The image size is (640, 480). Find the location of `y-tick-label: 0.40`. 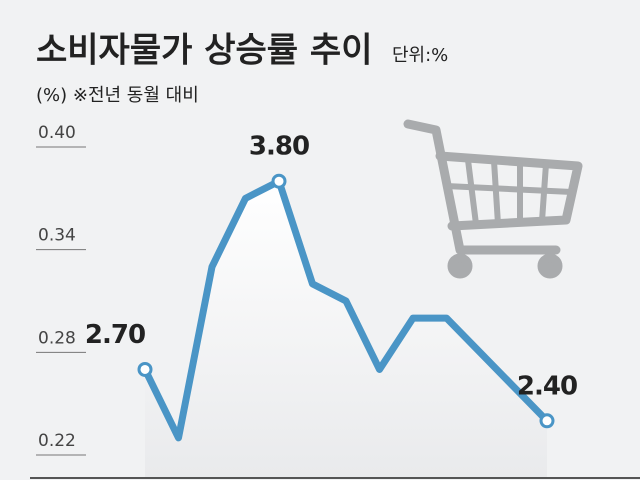

y-tick-label: 0.40 is located at coordinates (57, 133).